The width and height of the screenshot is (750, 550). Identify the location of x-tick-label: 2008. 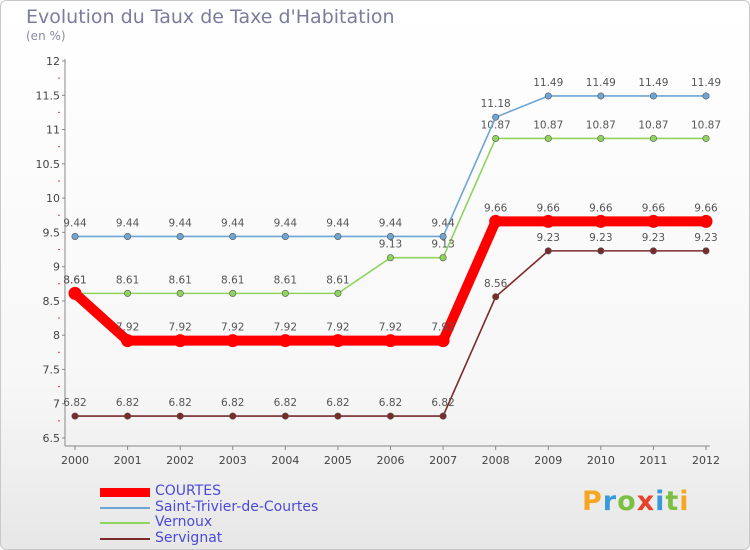
(496, 460).